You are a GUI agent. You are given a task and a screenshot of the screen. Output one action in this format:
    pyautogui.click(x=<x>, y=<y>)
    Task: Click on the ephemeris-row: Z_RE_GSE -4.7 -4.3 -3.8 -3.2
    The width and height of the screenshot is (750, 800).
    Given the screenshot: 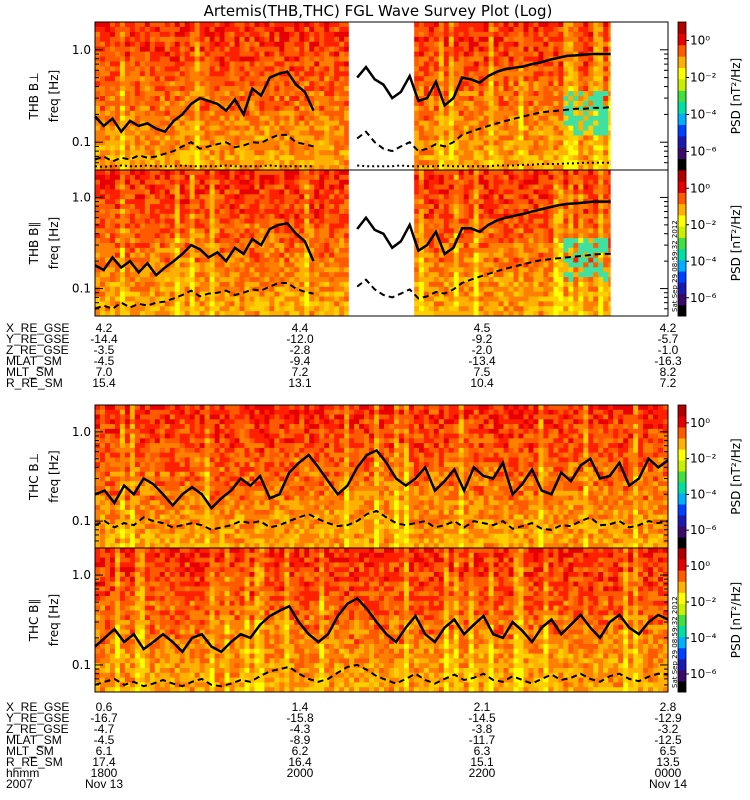 What is the action you would take?
    pyautogui.click(x=342, y=729)
    